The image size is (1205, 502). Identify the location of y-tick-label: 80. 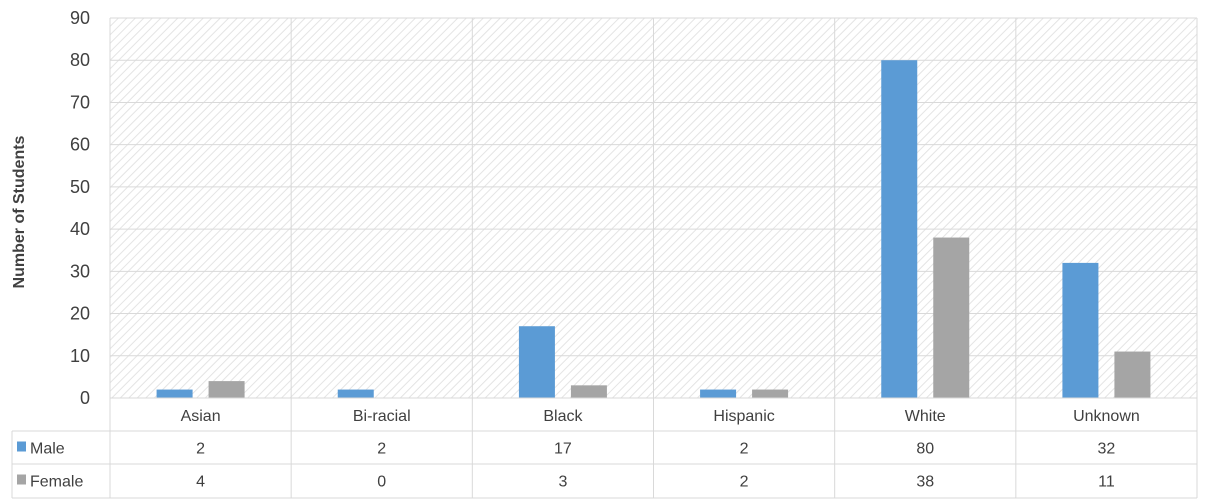
(80, 60).